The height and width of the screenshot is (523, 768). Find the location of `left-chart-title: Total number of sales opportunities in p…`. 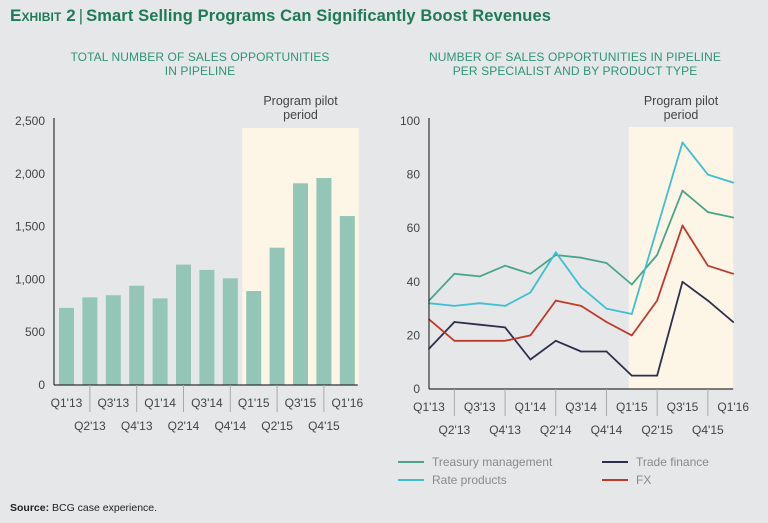

left-chart-title: Total number of sales opportunities in p… is located at coordinates (200, 64).